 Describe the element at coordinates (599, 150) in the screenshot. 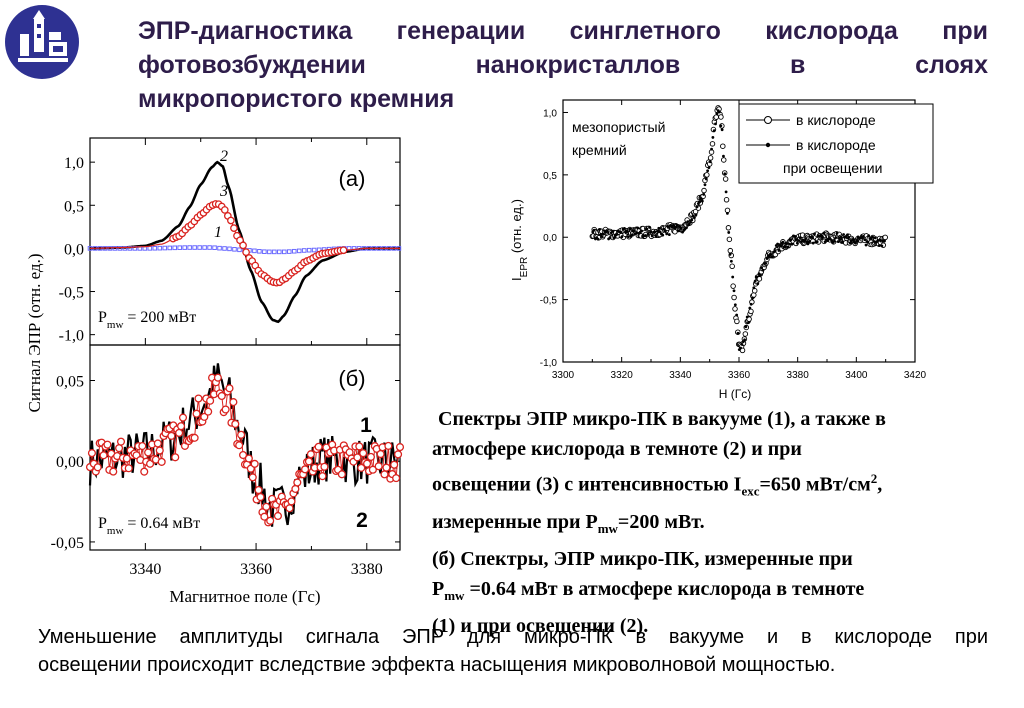

I see `panel-note-line: кремний` at that location.